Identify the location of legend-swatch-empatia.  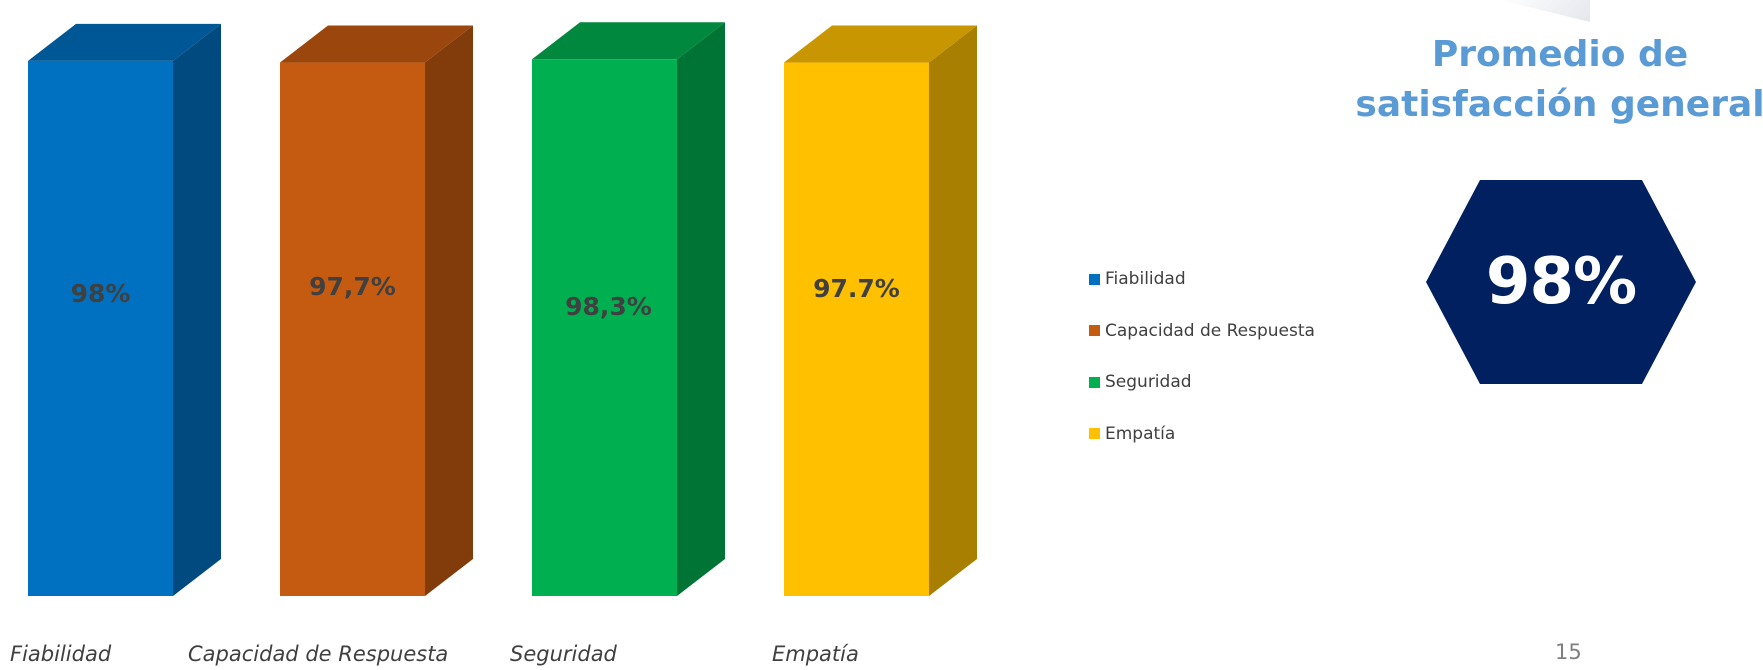
(1094, 433).